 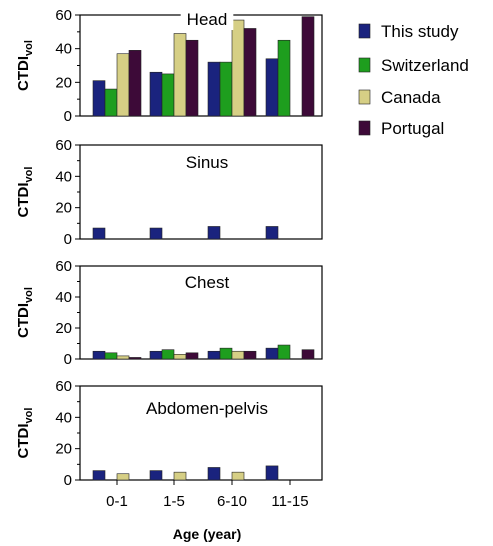 I want to click on panel-head: 0 20 40 60 Head CTDIvol, so click(x=169, y=66).